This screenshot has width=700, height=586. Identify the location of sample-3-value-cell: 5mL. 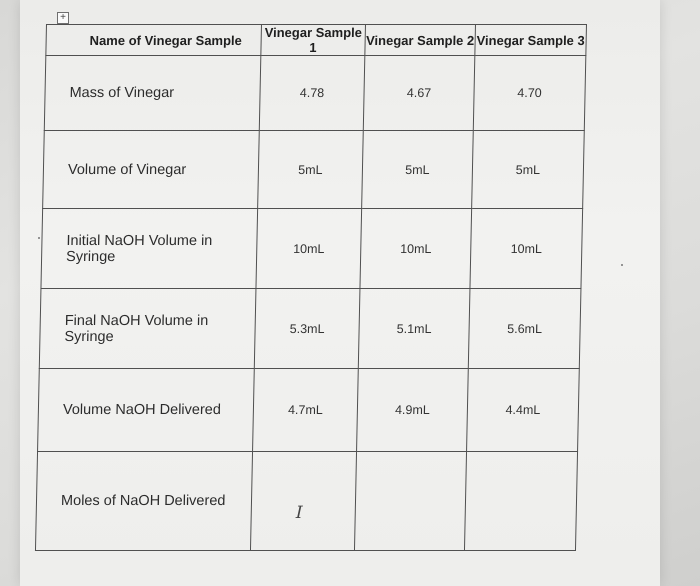
(528, 169).